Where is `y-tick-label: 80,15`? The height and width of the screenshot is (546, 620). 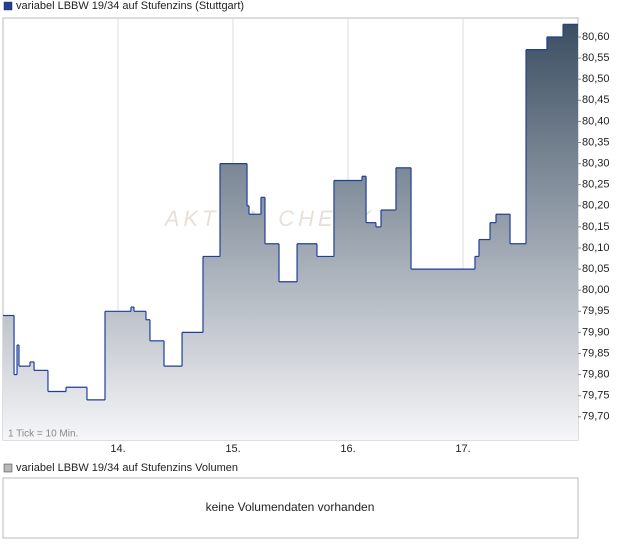 y-tick-label: 80,15 is located at coordinates (596, 227).